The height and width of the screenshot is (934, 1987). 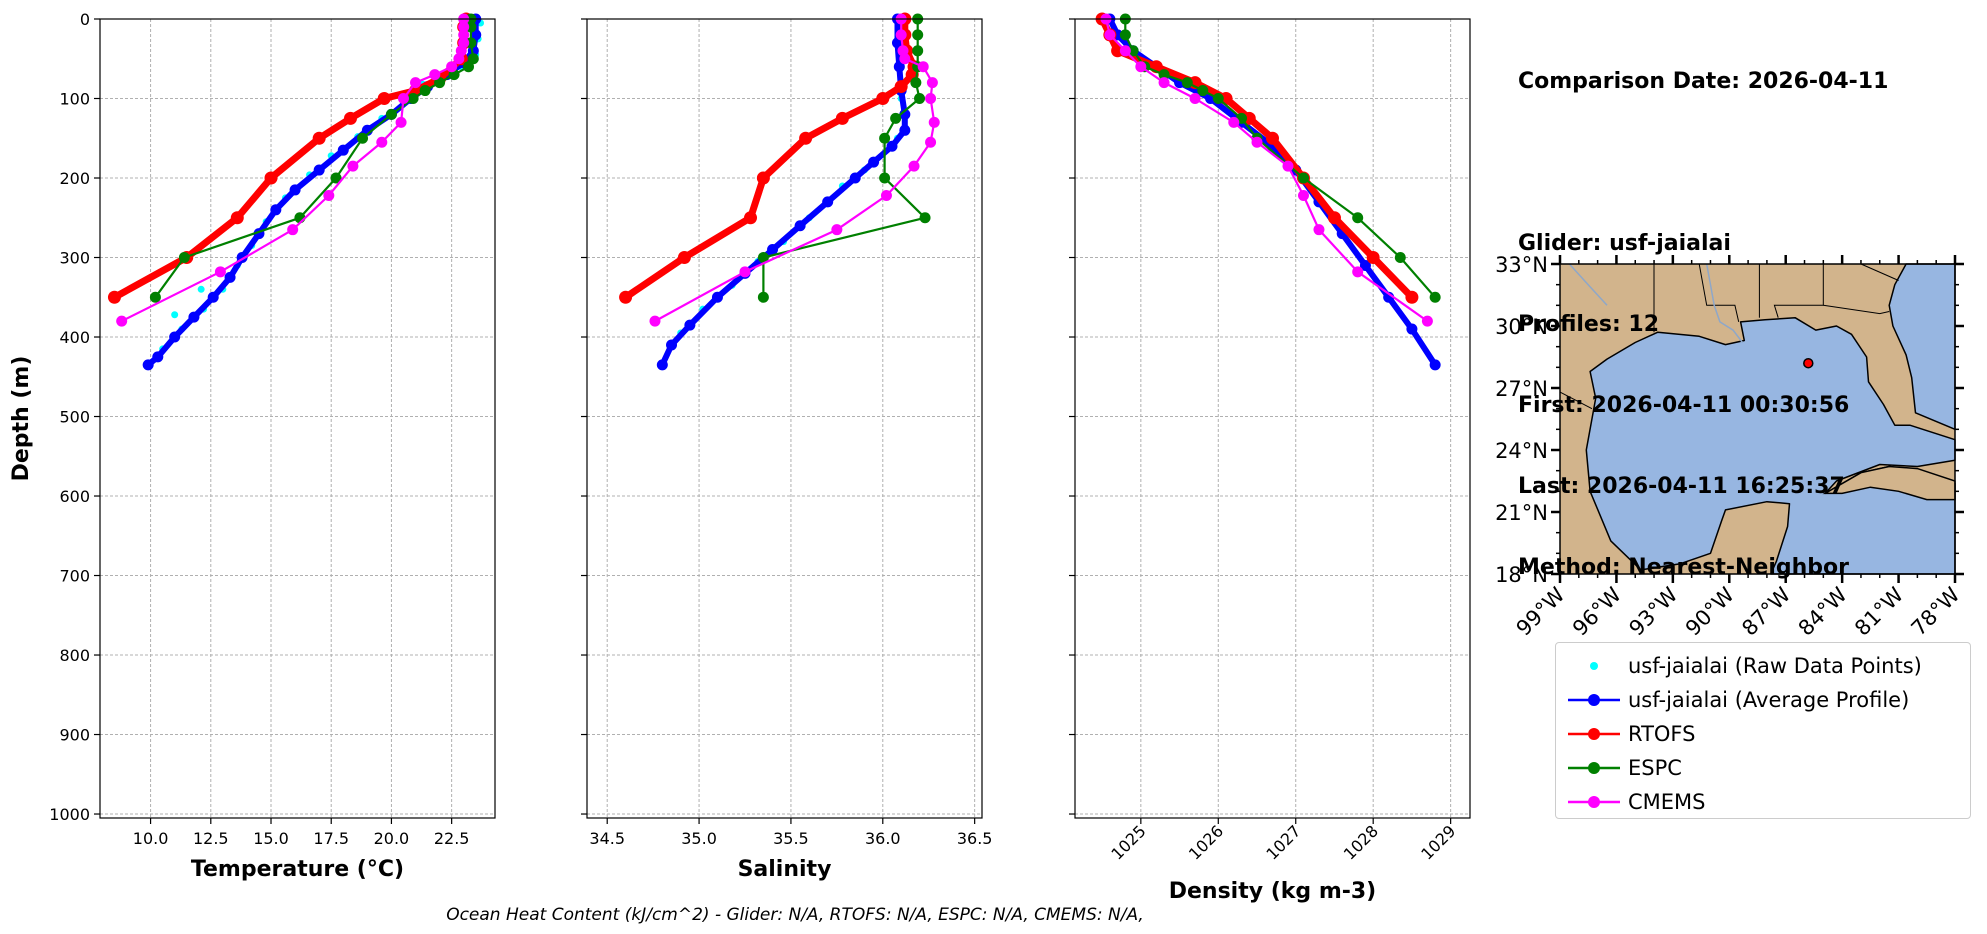 I want to click on legend-swatch-raw, so click(x=1594, y=666).